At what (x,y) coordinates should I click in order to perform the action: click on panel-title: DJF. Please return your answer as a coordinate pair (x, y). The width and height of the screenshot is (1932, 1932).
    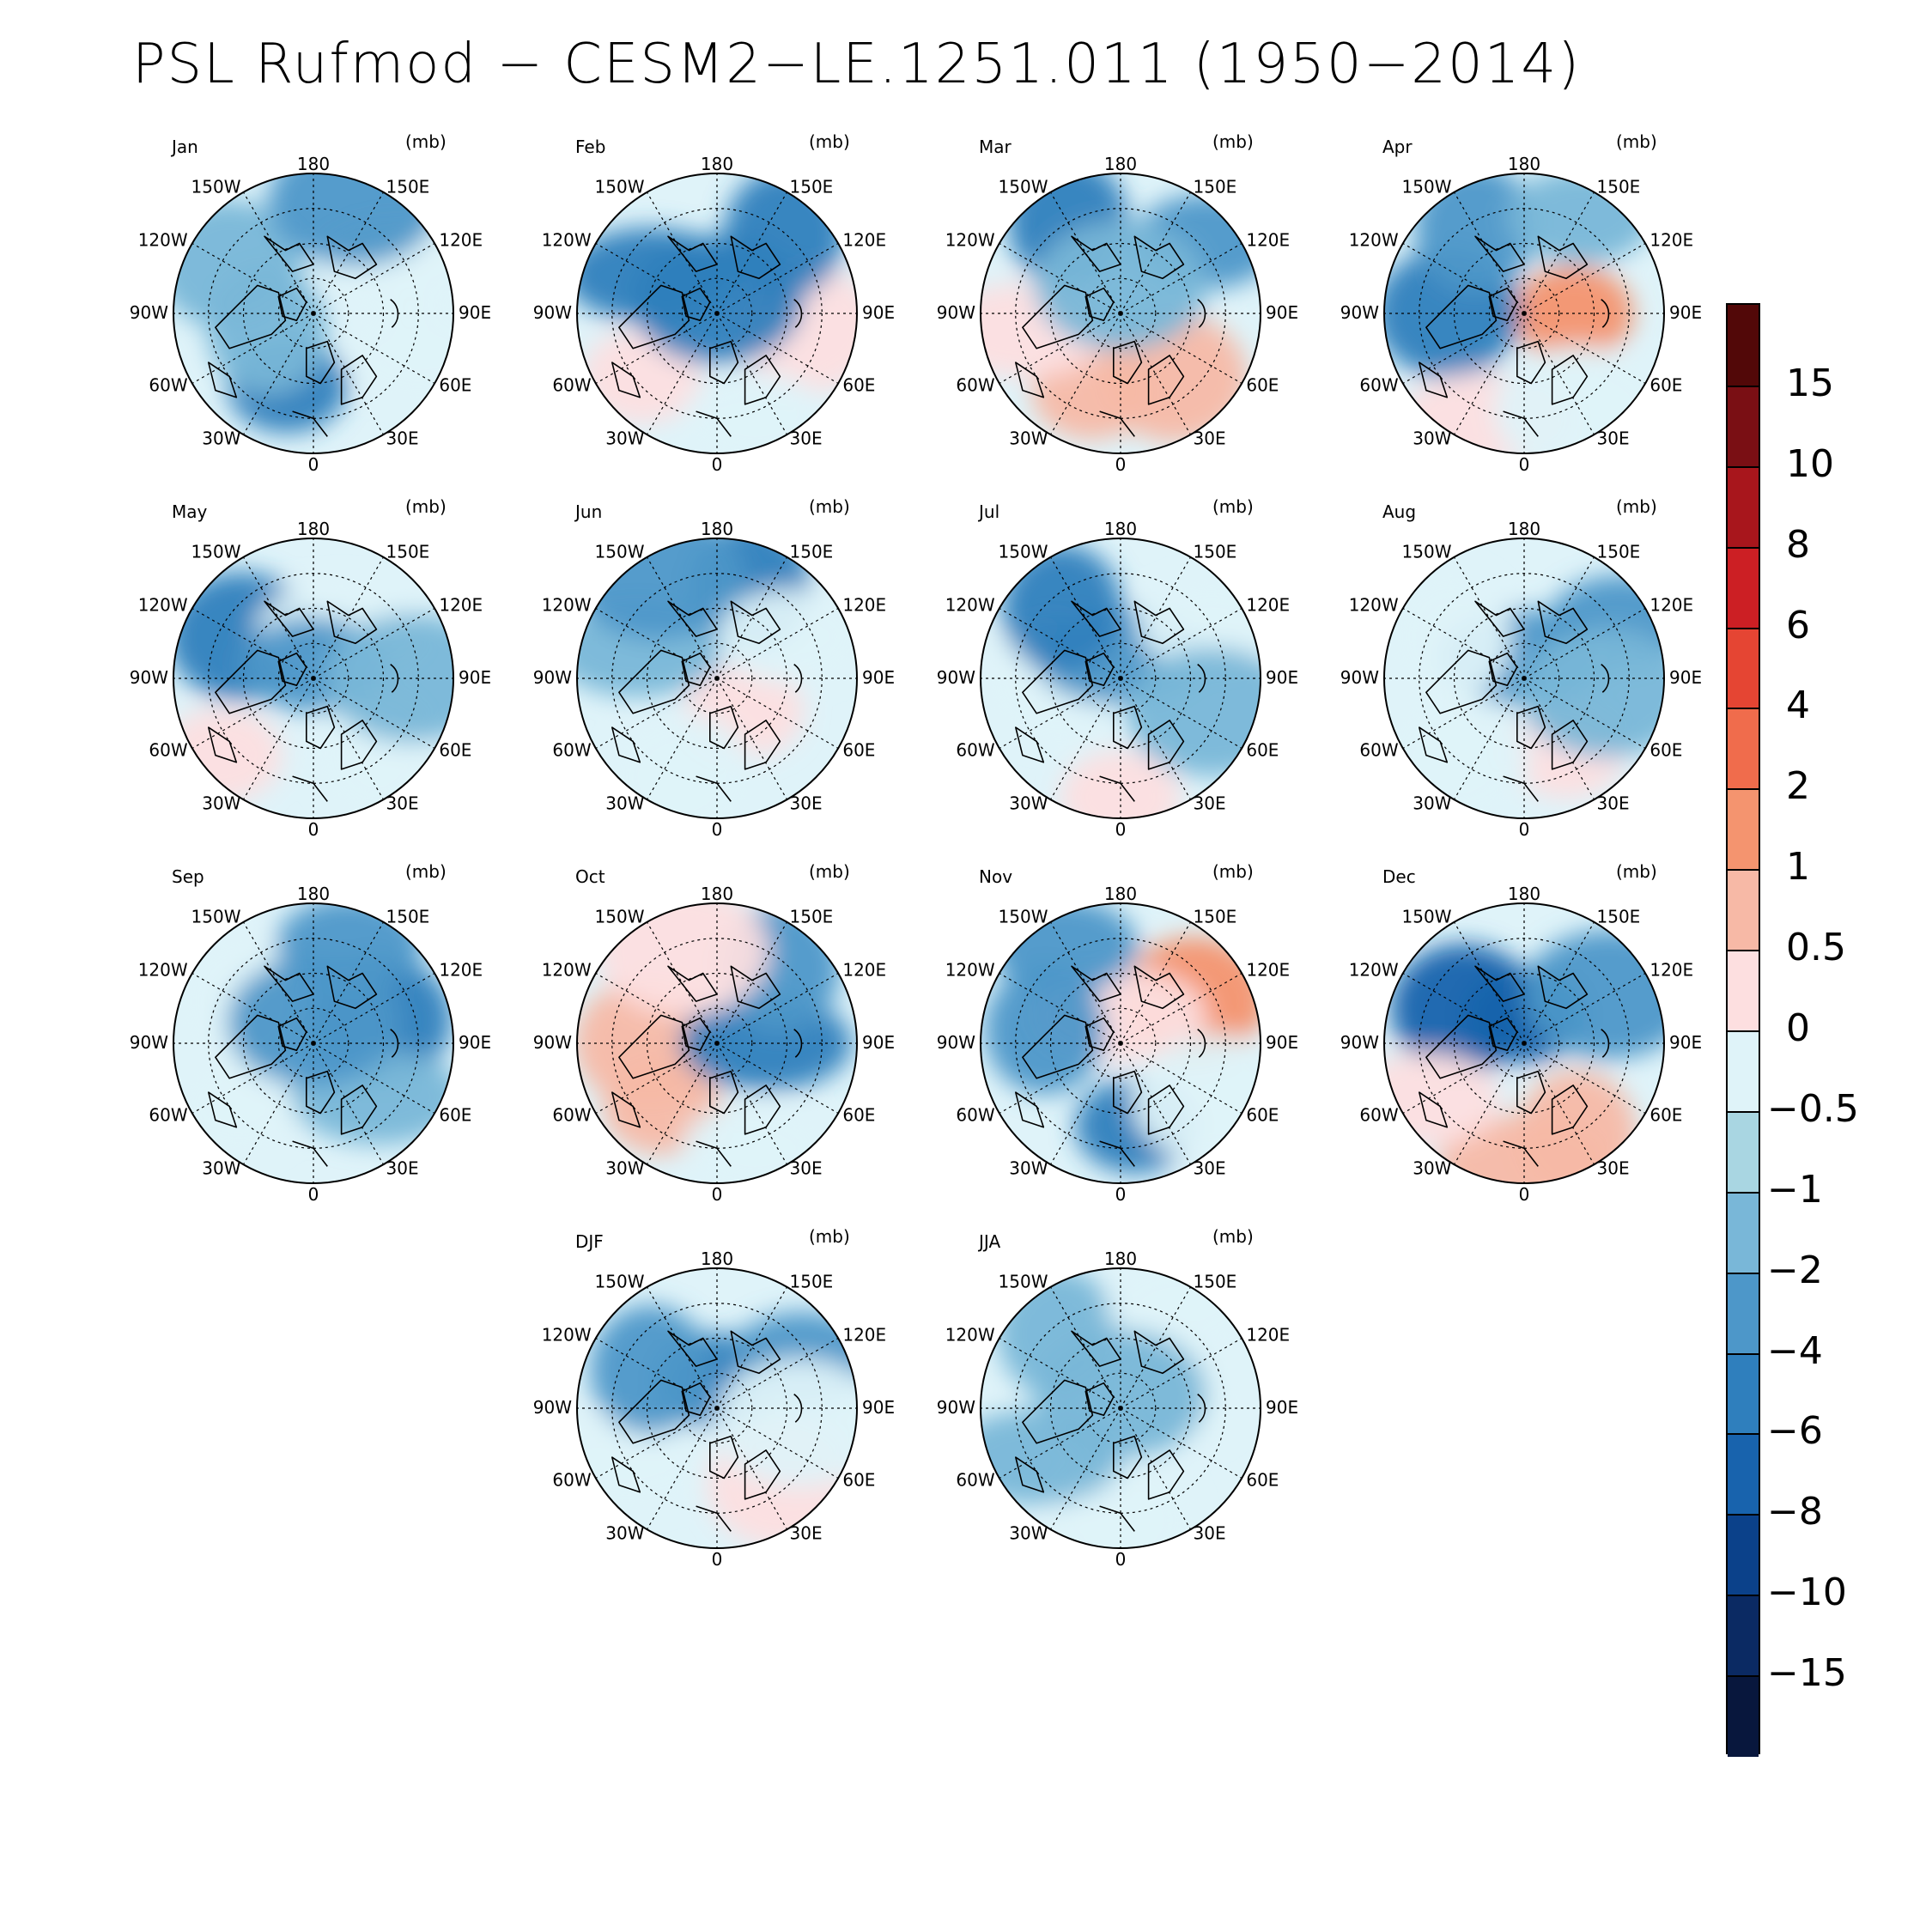
    Looking at the image, I should click on (589, 1241).